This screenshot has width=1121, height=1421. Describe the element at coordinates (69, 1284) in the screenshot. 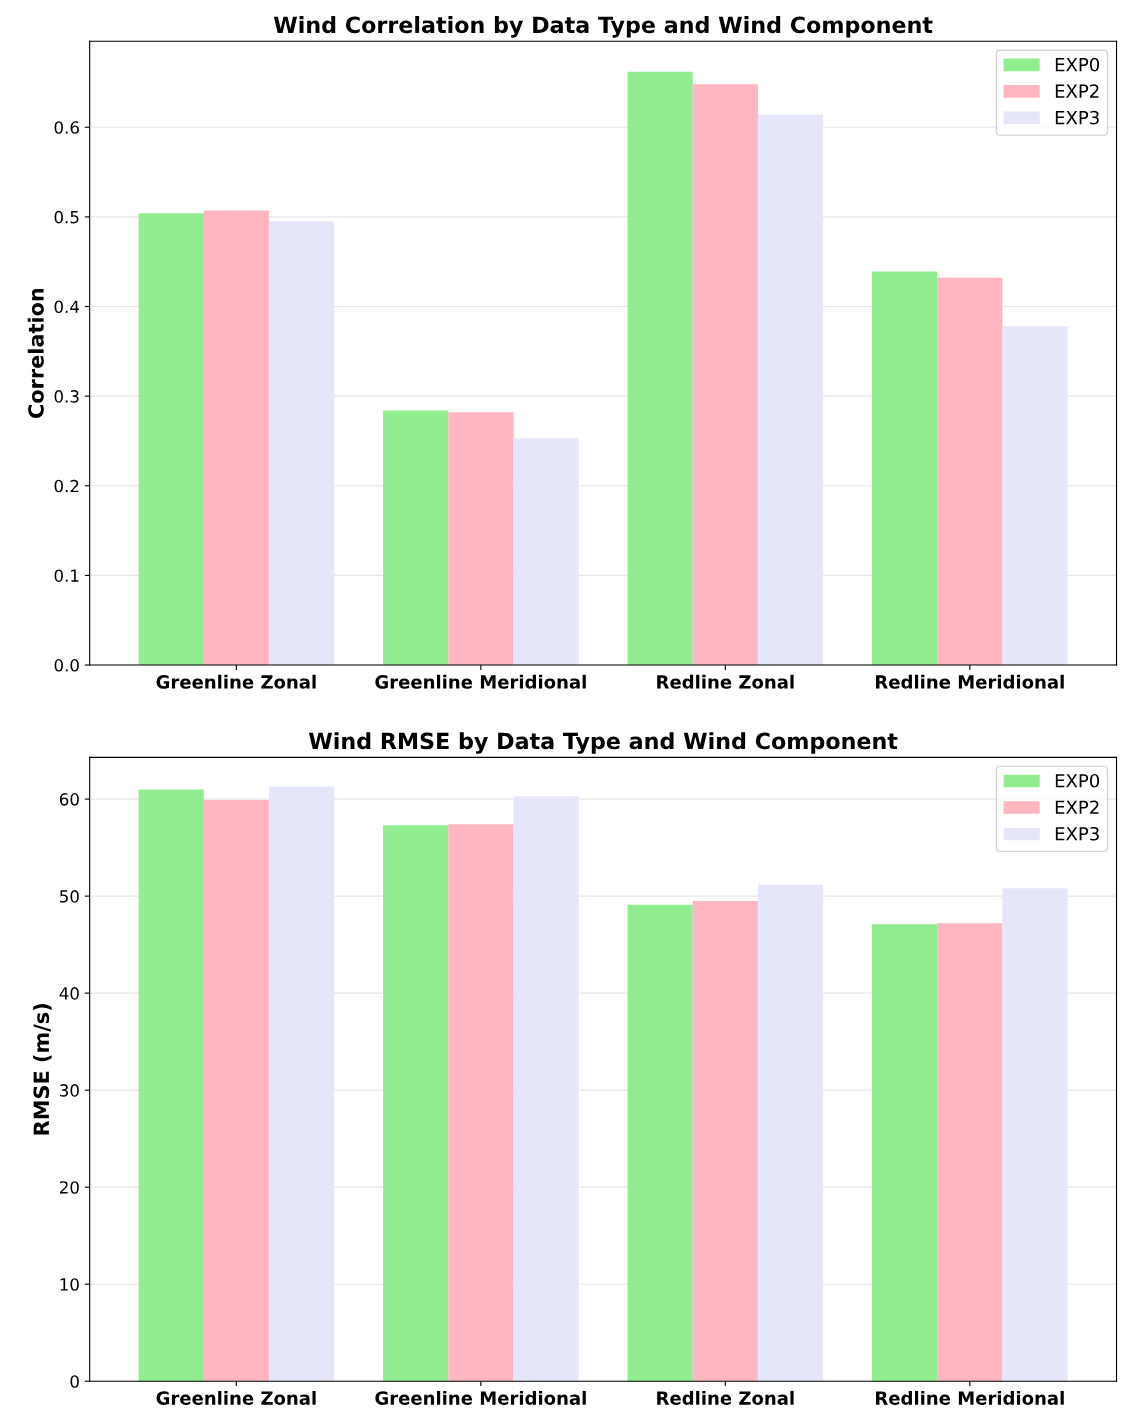

I see `y-tick-label: 10` at that location.